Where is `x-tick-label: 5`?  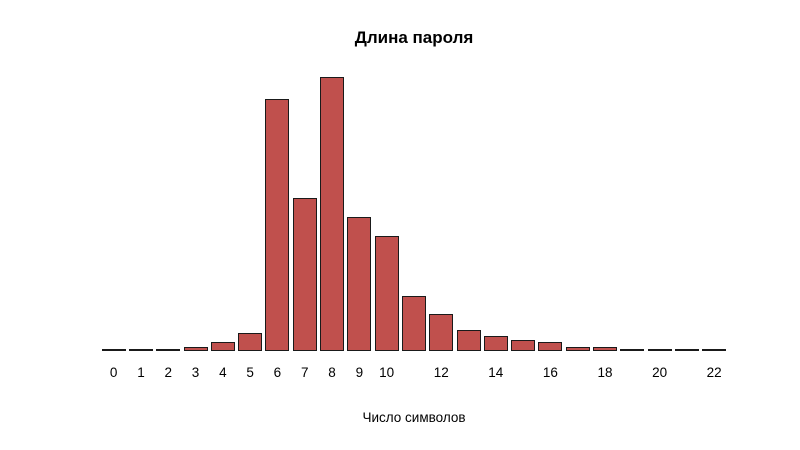 x-tick-label: 5 is located at coordinates (250, 372).